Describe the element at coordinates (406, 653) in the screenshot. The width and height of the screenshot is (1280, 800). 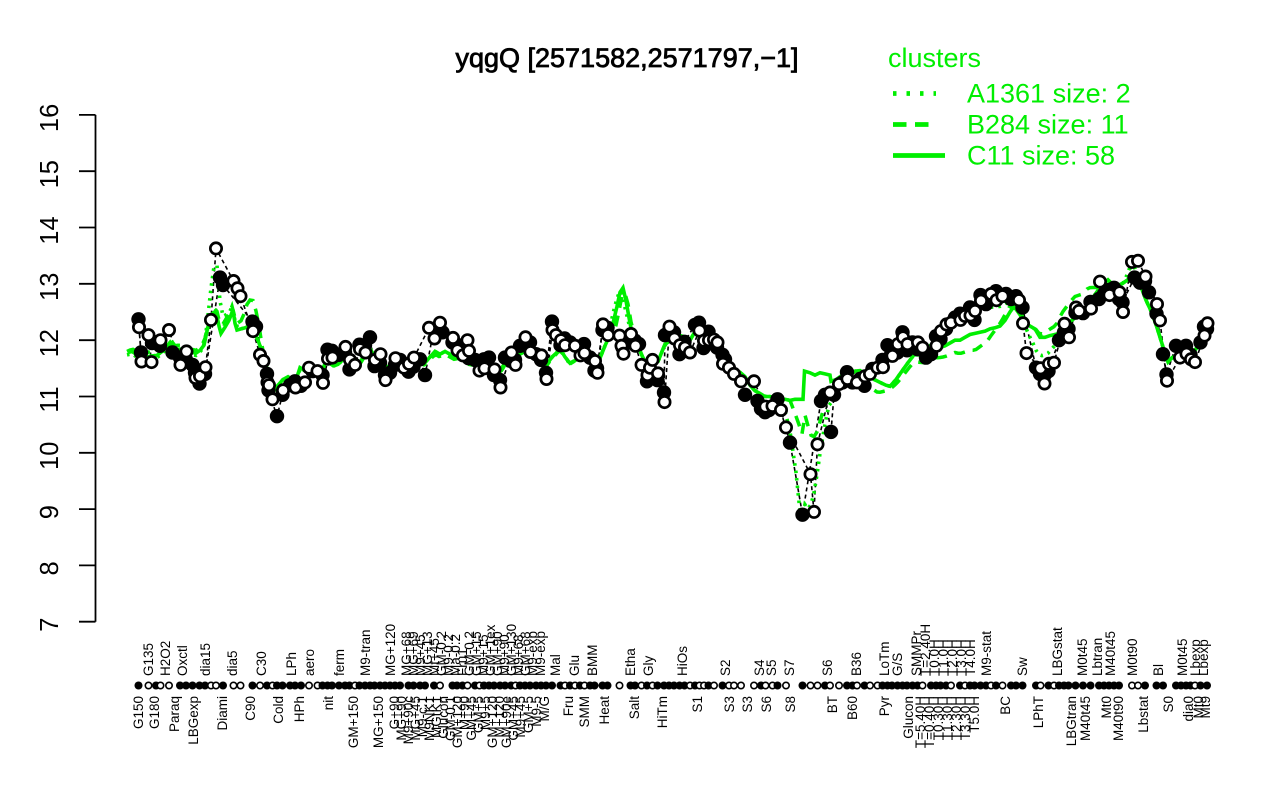
I see `svg-text: MG+68` at that location.